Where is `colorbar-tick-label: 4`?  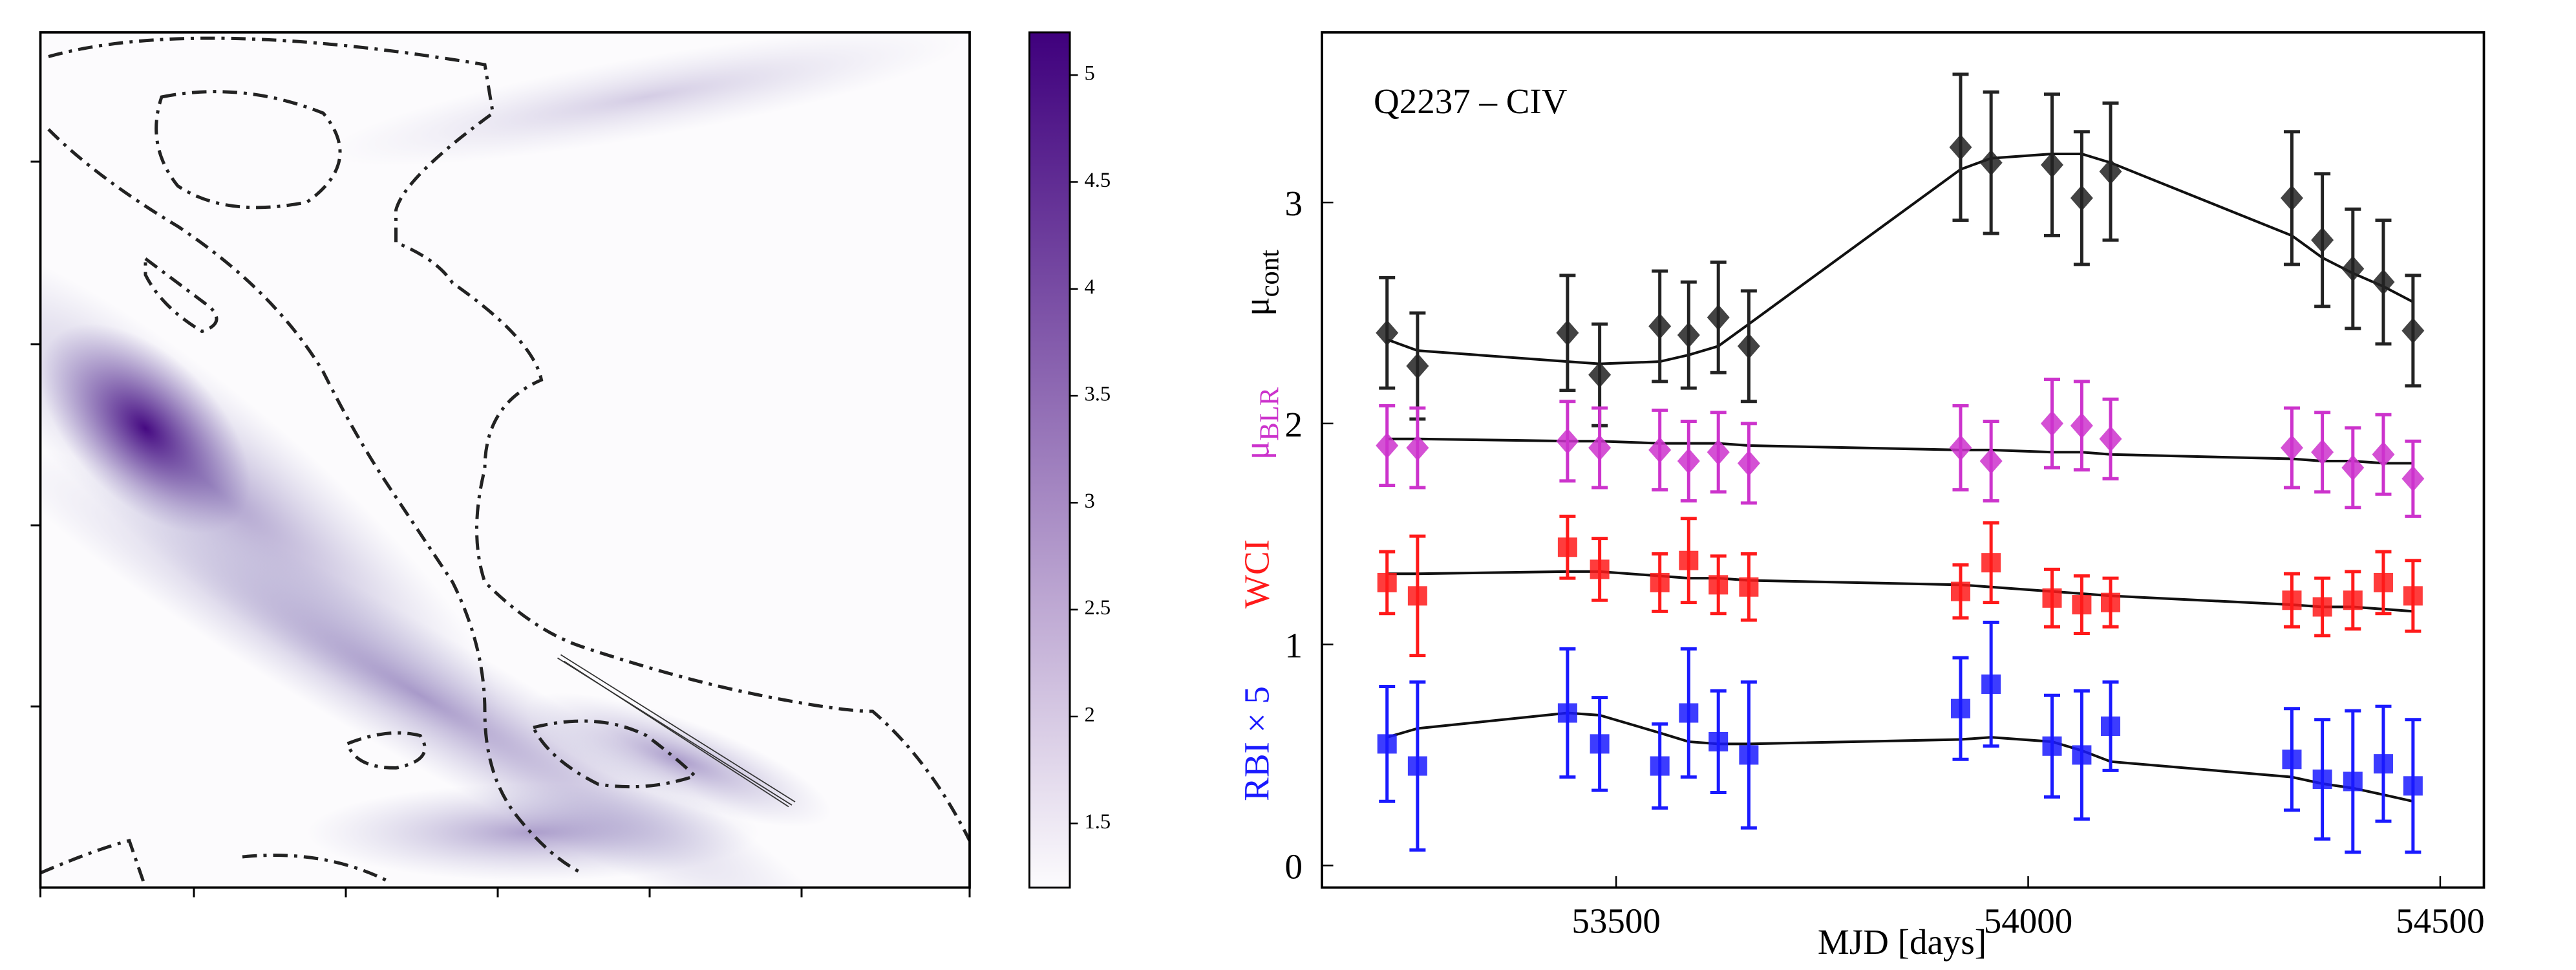
colorbar-tick-label: 4 is located at coordinates (1090, 287).